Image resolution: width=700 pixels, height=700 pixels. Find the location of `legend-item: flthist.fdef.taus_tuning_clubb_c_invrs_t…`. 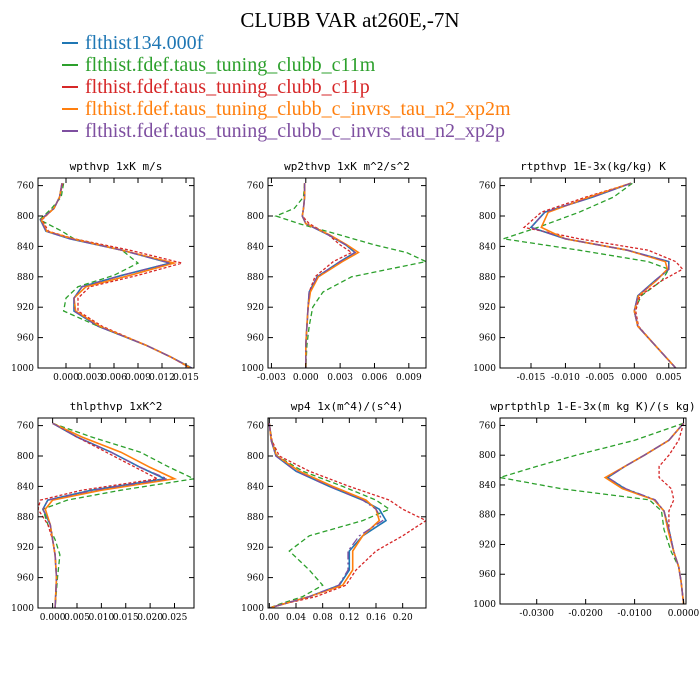

legend-item: flthist.fdef.taus_tuning_clubb_c_invrs_t… is located at coordinates (286, 109).